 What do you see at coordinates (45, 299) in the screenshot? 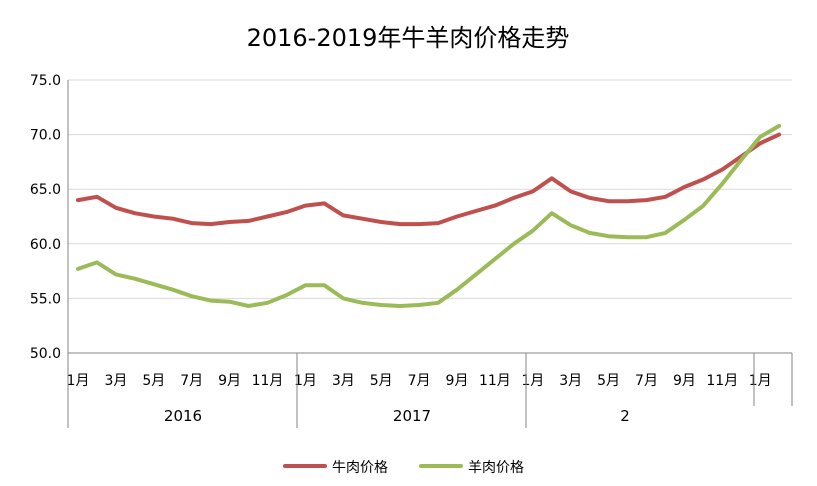
I see `y-tick-label: 55.0` at bounding box center [45, 299].